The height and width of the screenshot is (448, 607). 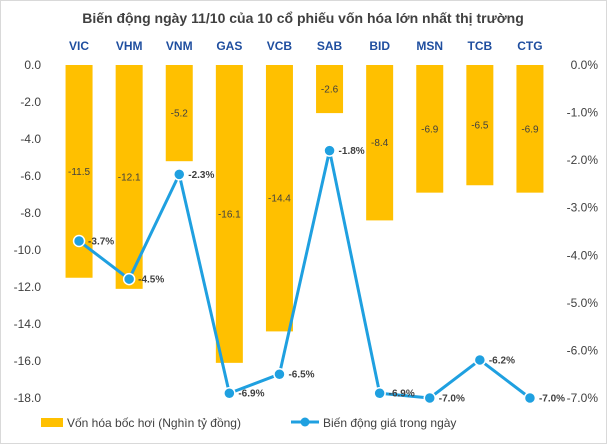 What do you see at coordinates (28, 287) in the screenshot?
I see `left-axis-tick-label: -12.0` at bounding box center [28, 287].